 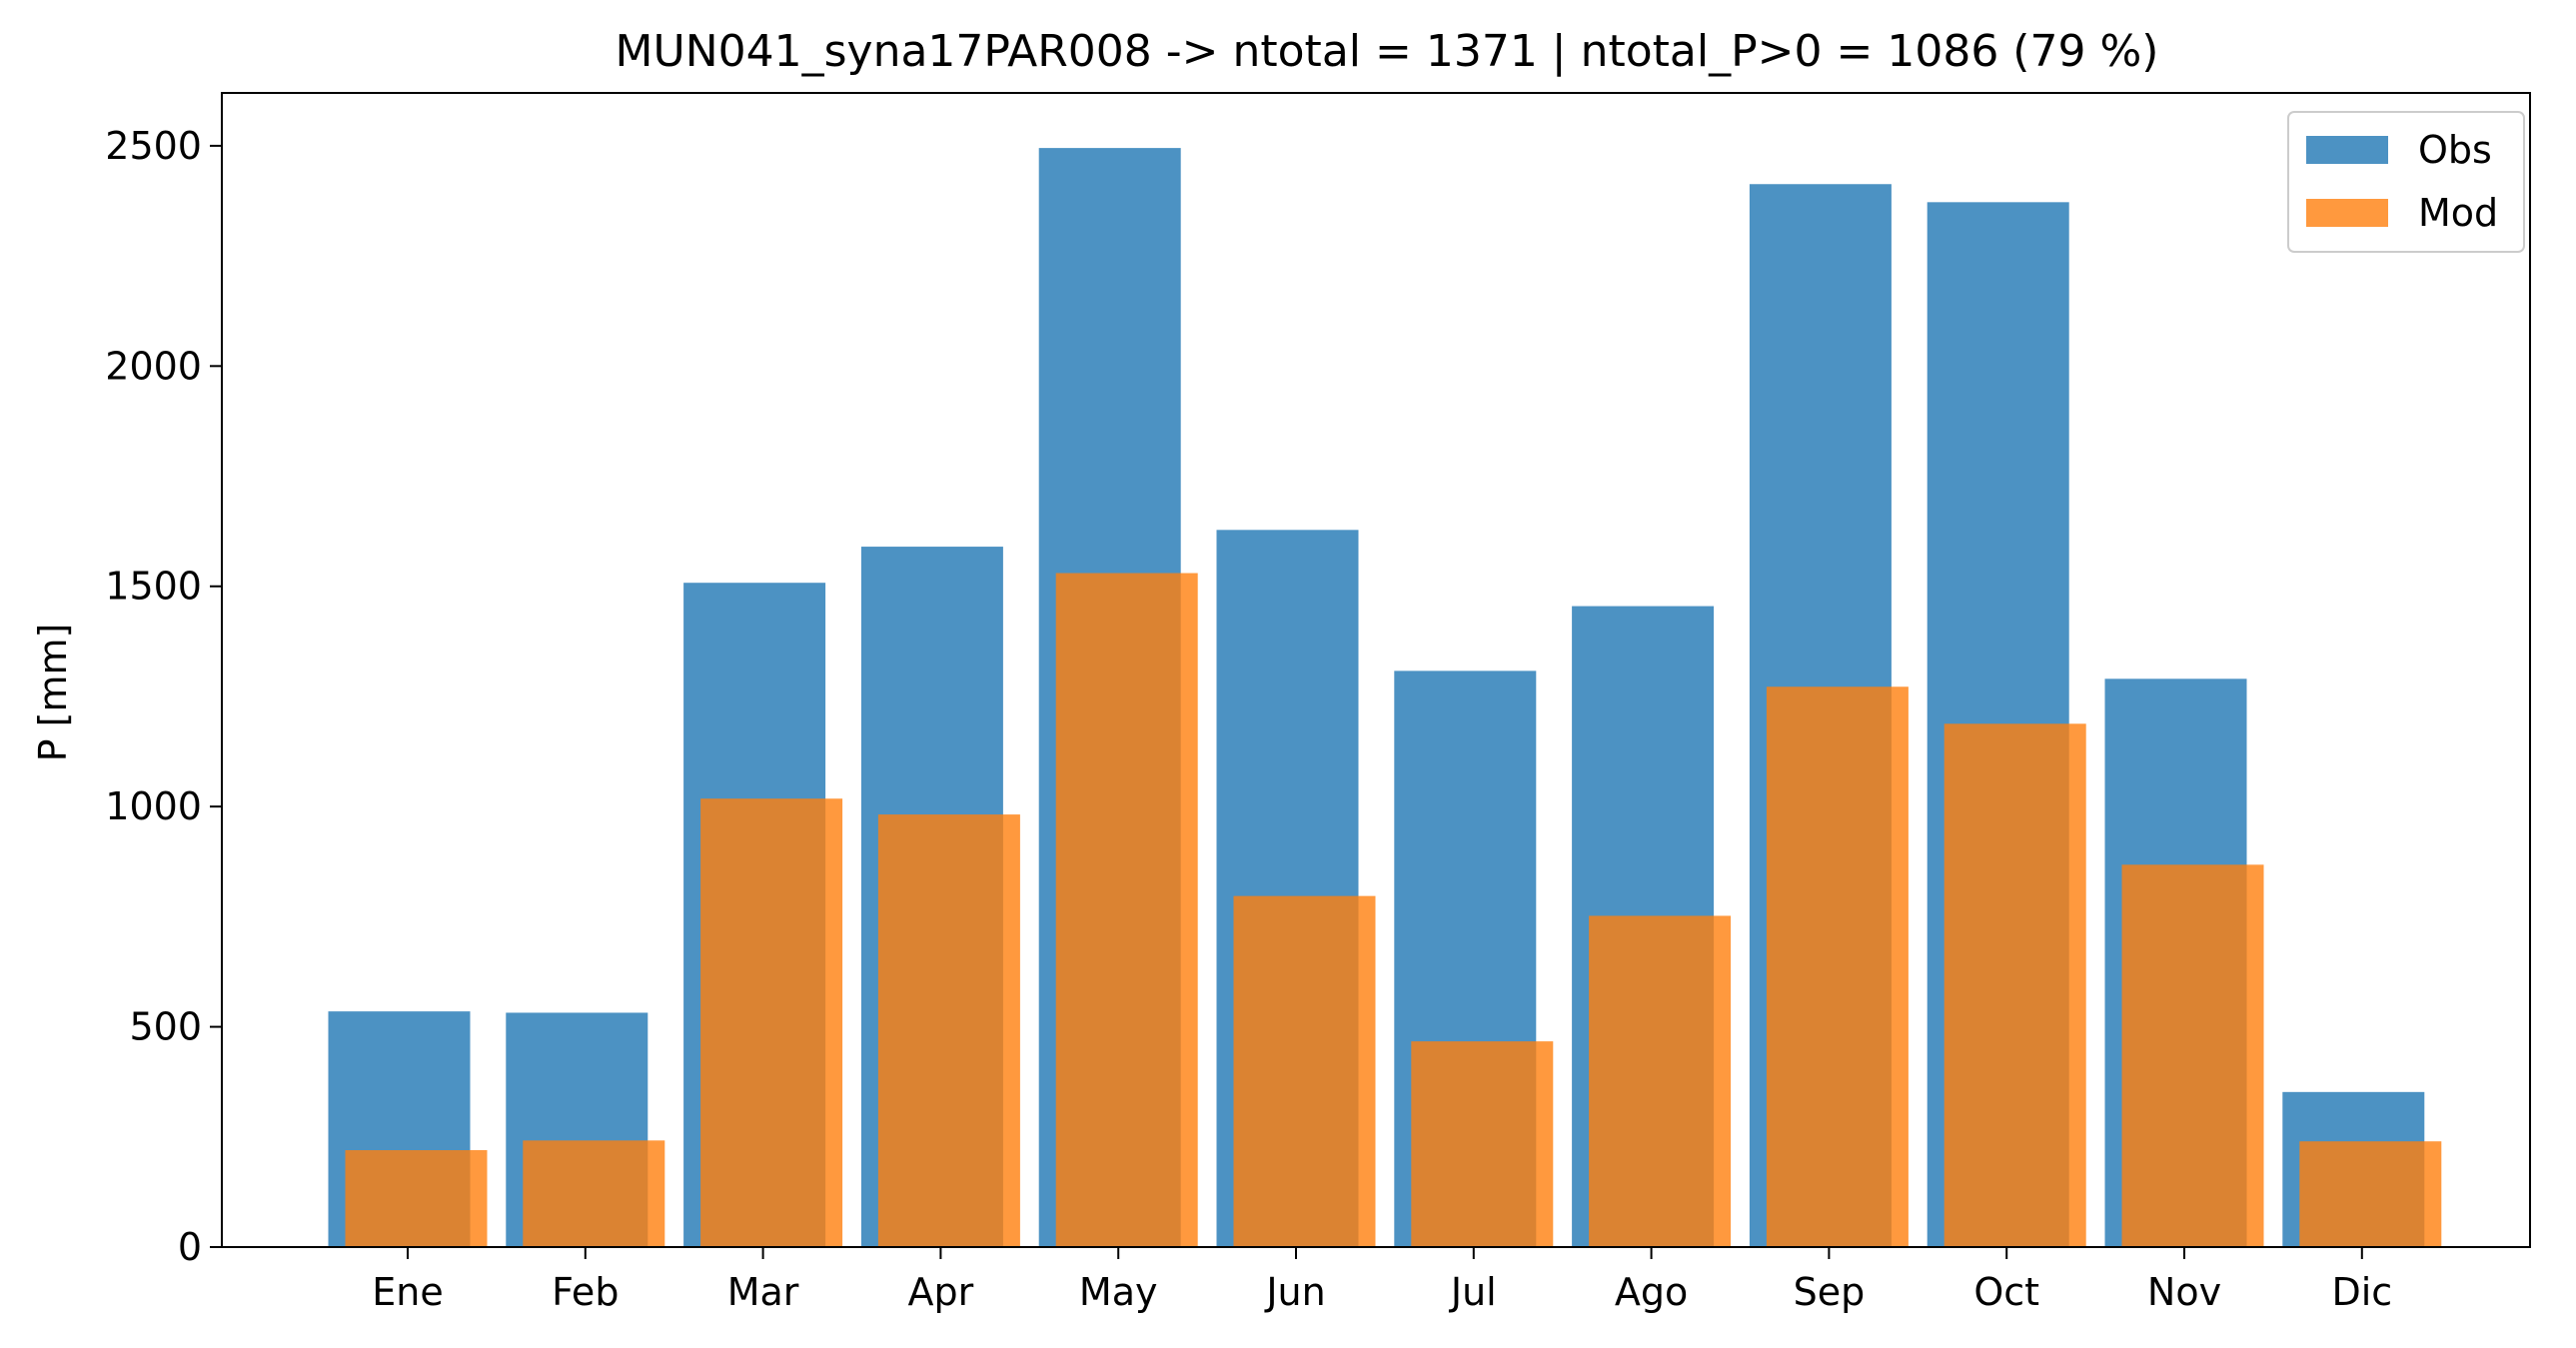 I want to click on x-tick-label: Nov, so click(x=2184, y=1292).